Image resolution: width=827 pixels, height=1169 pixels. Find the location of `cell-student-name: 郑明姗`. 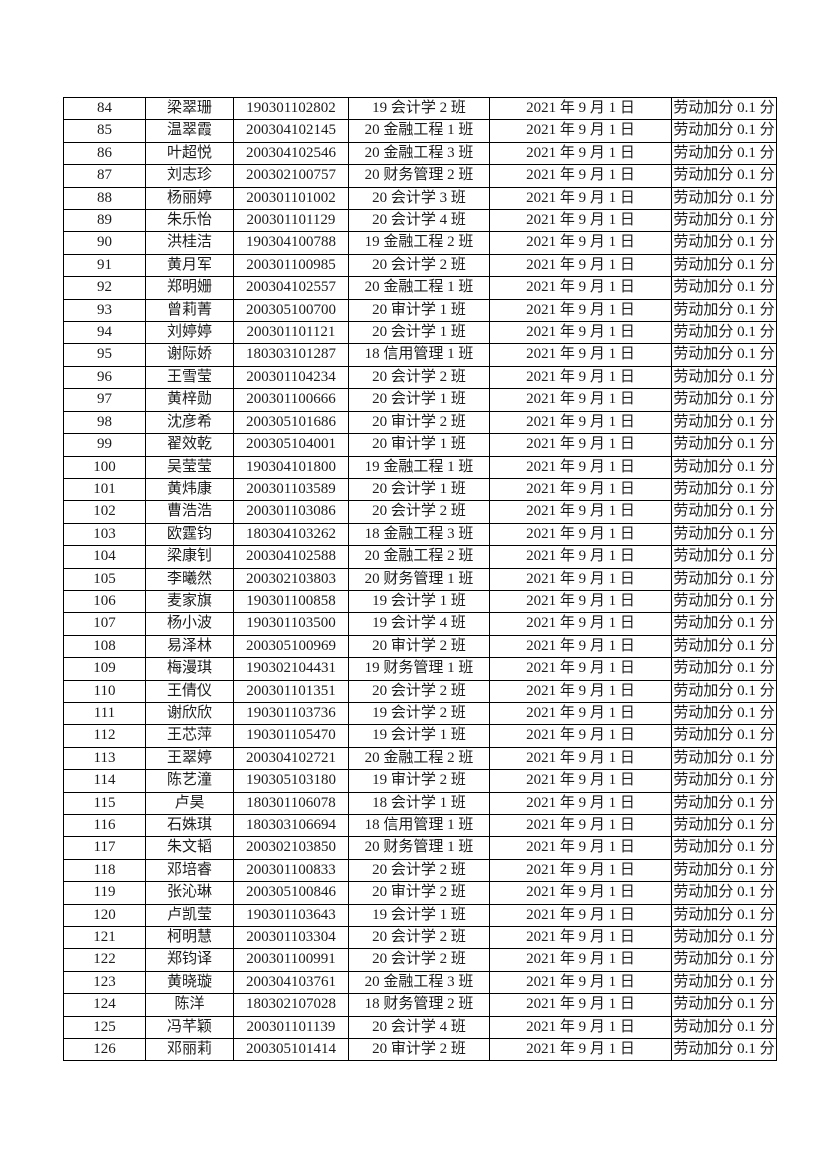

cell-student-name: 郑明姗 is located at coordinates (189, 288).